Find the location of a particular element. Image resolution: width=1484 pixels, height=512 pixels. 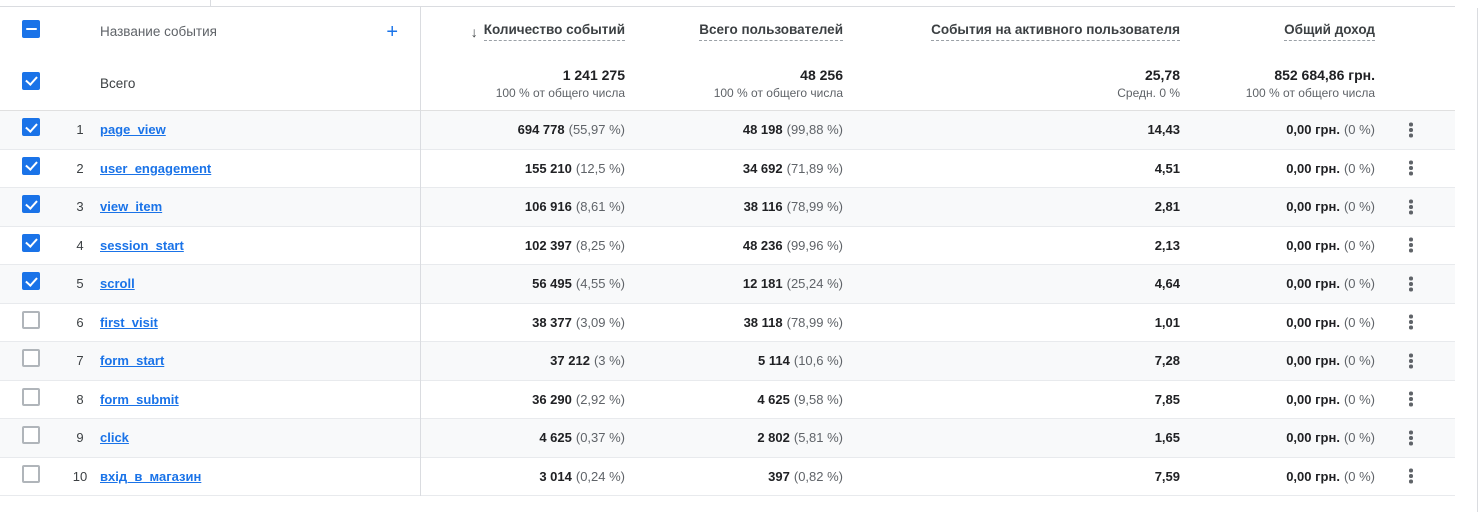

totals-users-cell: 48 256 100 % от общего числа is located at coordinates (734, 83).